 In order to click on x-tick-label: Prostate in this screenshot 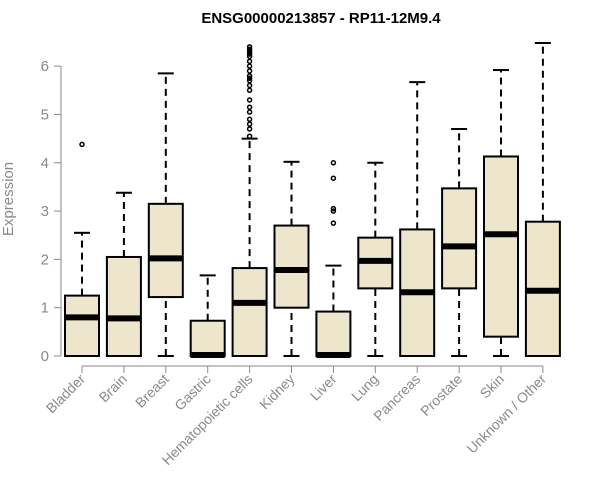, I will do `click(441, 395)`.